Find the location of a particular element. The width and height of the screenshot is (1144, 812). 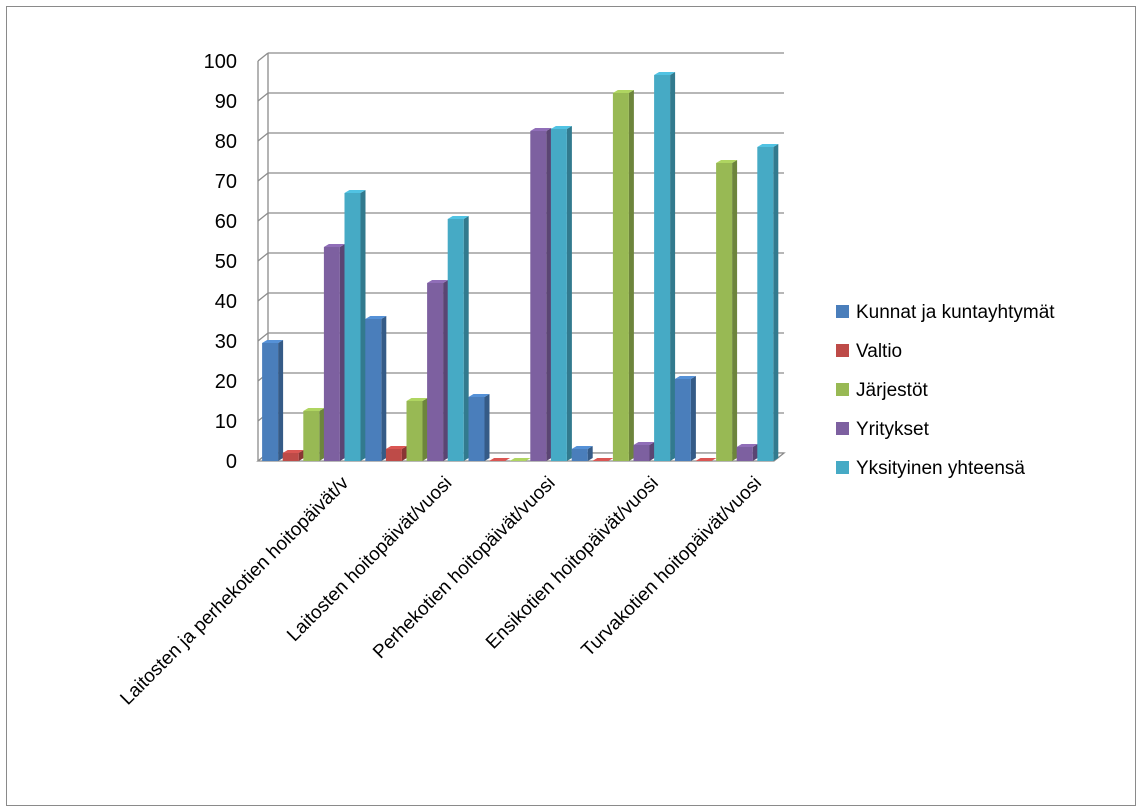

legend-label: Valtio is located at coordinates (879, 351).